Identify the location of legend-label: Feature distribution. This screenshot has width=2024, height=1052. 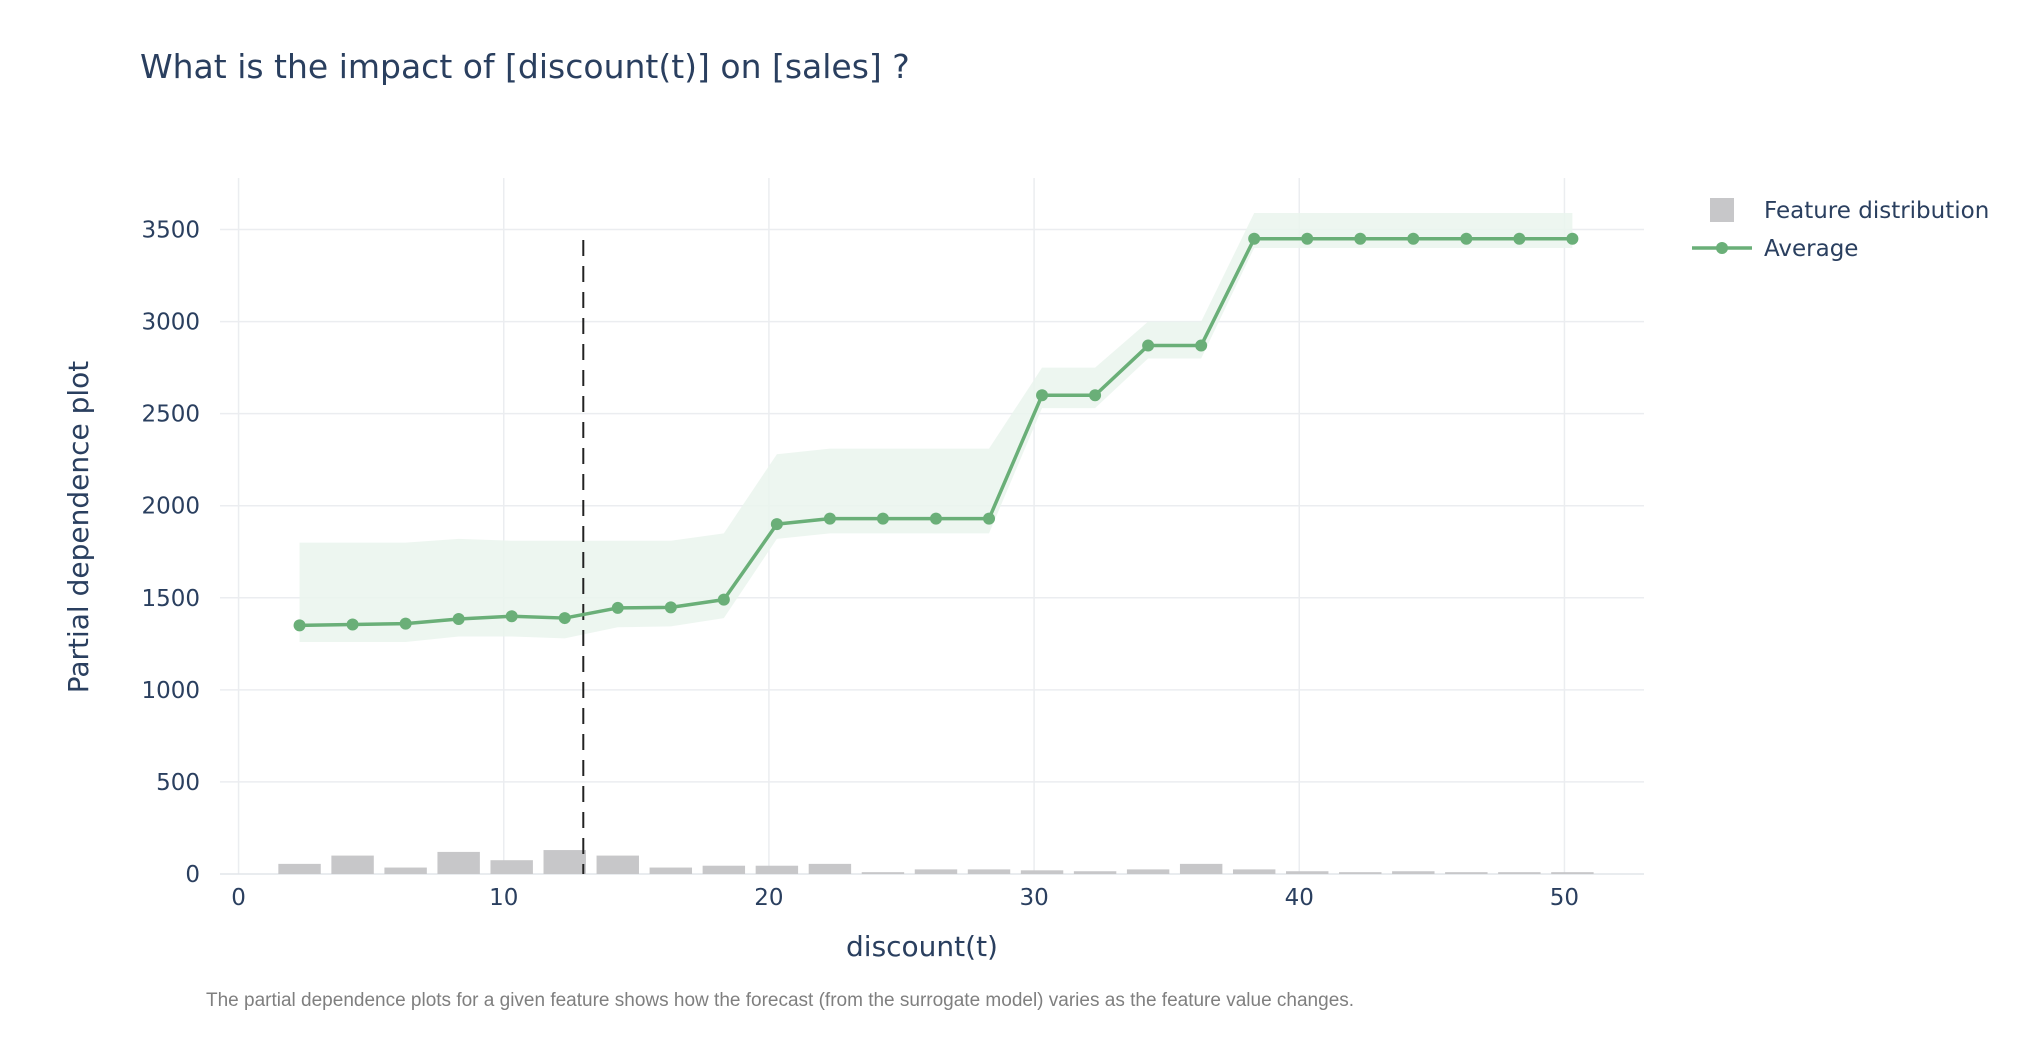
(1876, 211).